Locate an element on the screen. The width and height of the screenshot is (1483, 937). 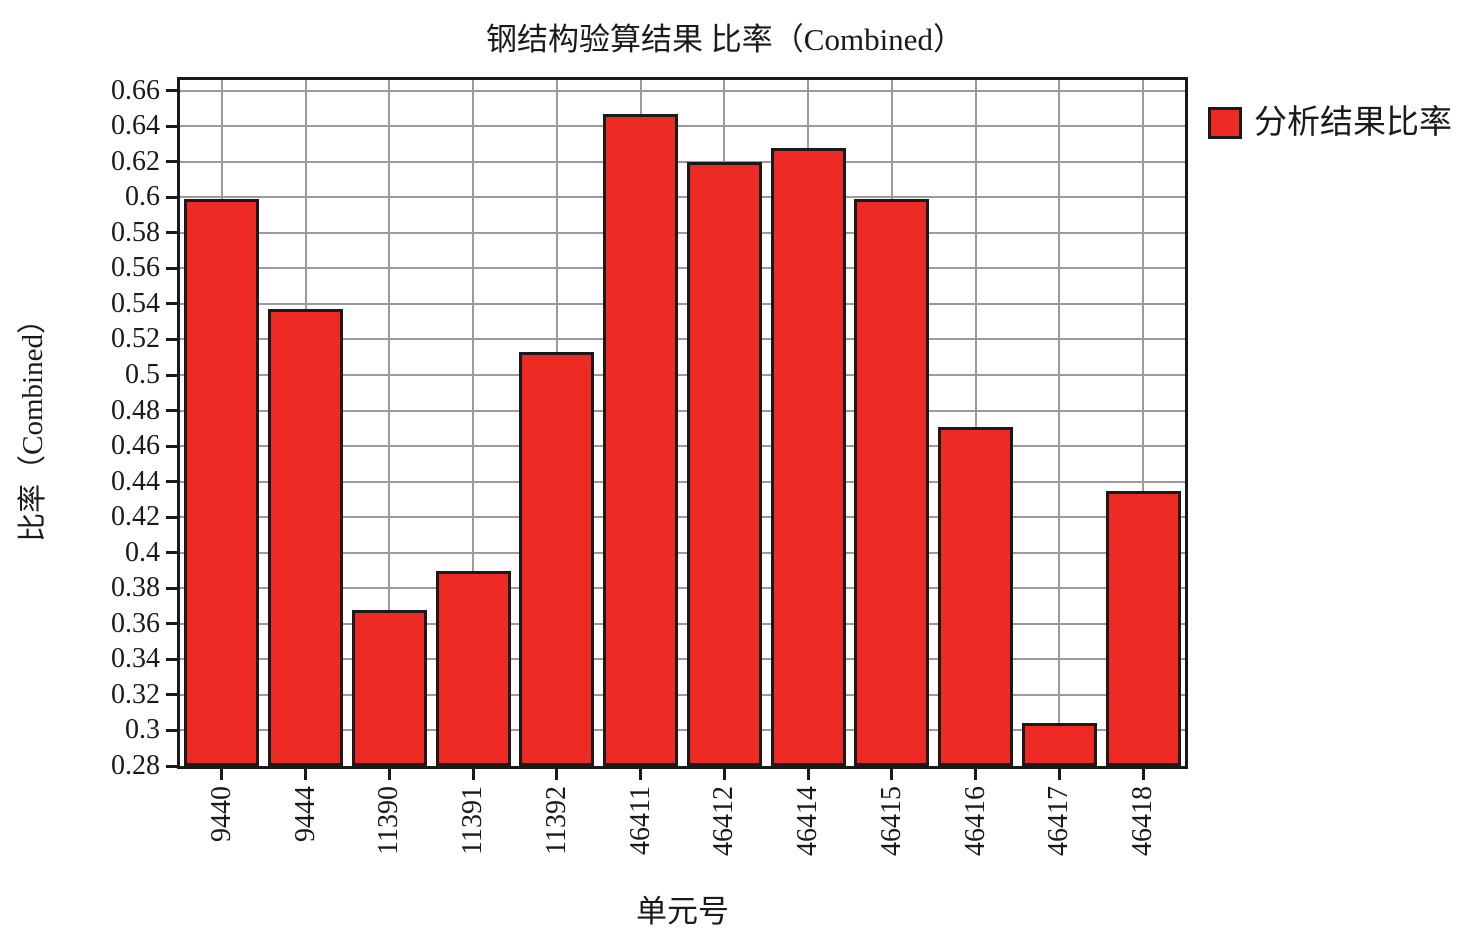
x-tick-label: 9444 is located at coordinates (305, 814).